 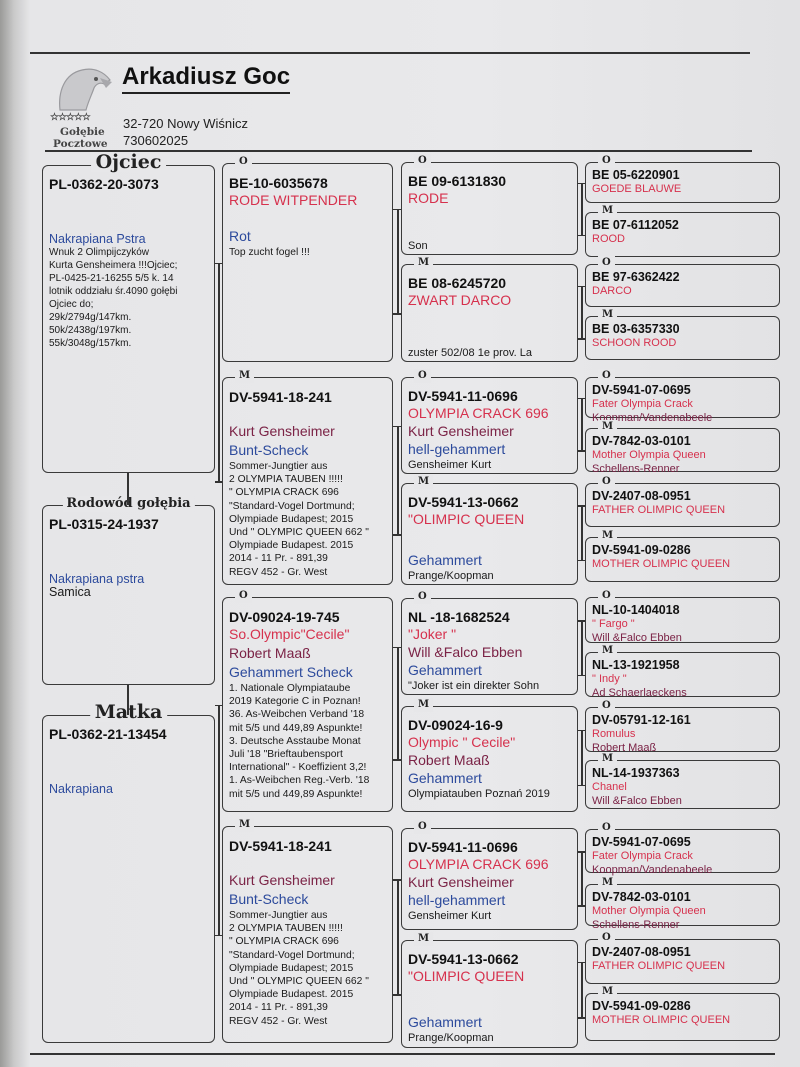 What do you see at coordinates (295, 741) in the screenshot?
I see `note-line: 3. Deutsche Asstaube Monat` at bounding box center [295, 741].